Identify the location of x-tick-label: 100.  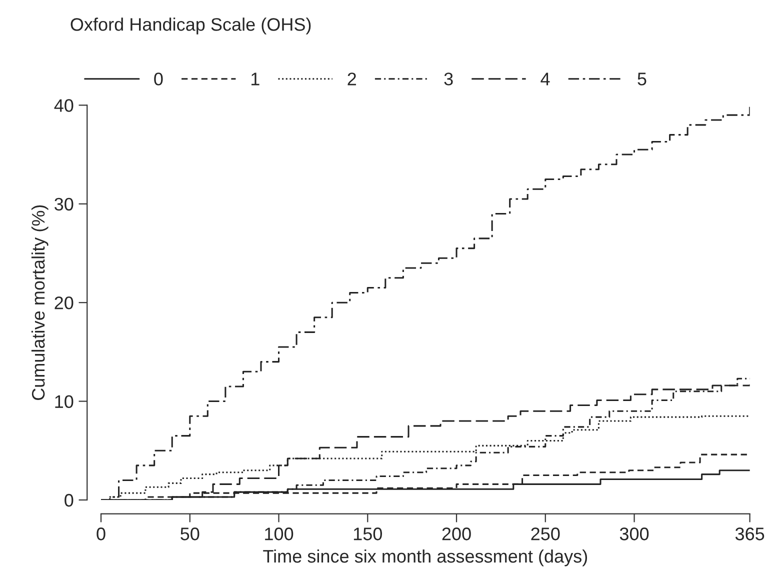
(279, 534).